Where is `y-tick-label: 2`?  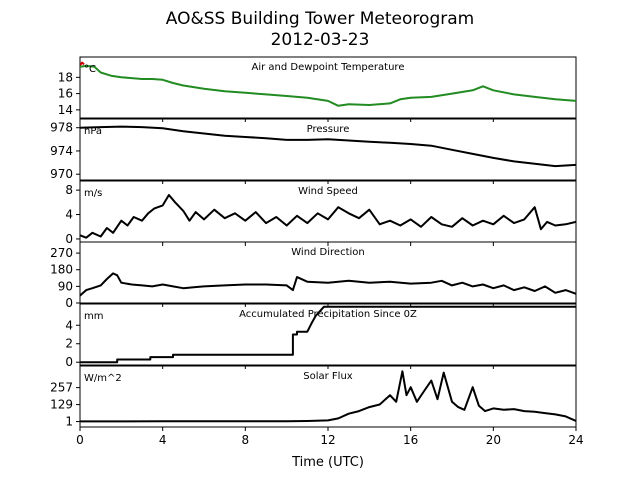 y-tick-label: 2 is located at coordinates (69, 344).